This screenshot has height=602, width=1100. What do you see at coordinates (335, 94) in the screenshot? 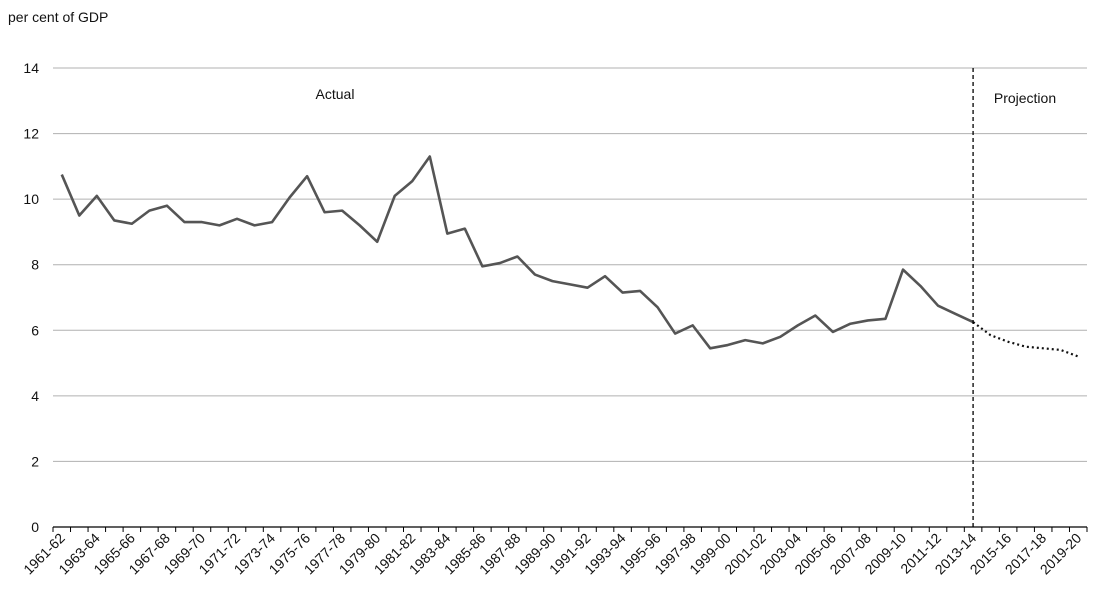
I see `annotation: Actual` at bounding box center [335, 94].